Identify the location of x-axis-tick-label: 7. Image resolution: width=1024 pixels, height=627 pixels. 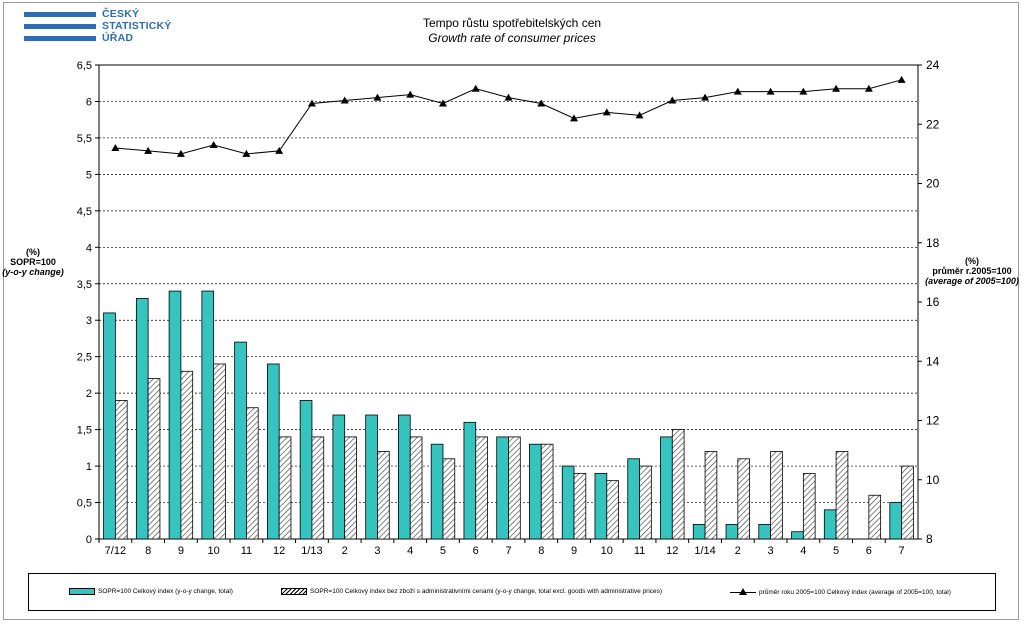
(508, 551).